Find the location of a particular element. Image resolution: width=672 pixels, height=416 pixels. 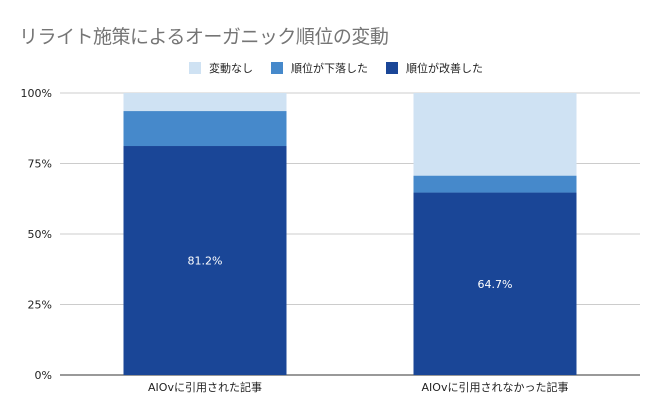

data-label: 64.7% is located at coordinates (495, 284).